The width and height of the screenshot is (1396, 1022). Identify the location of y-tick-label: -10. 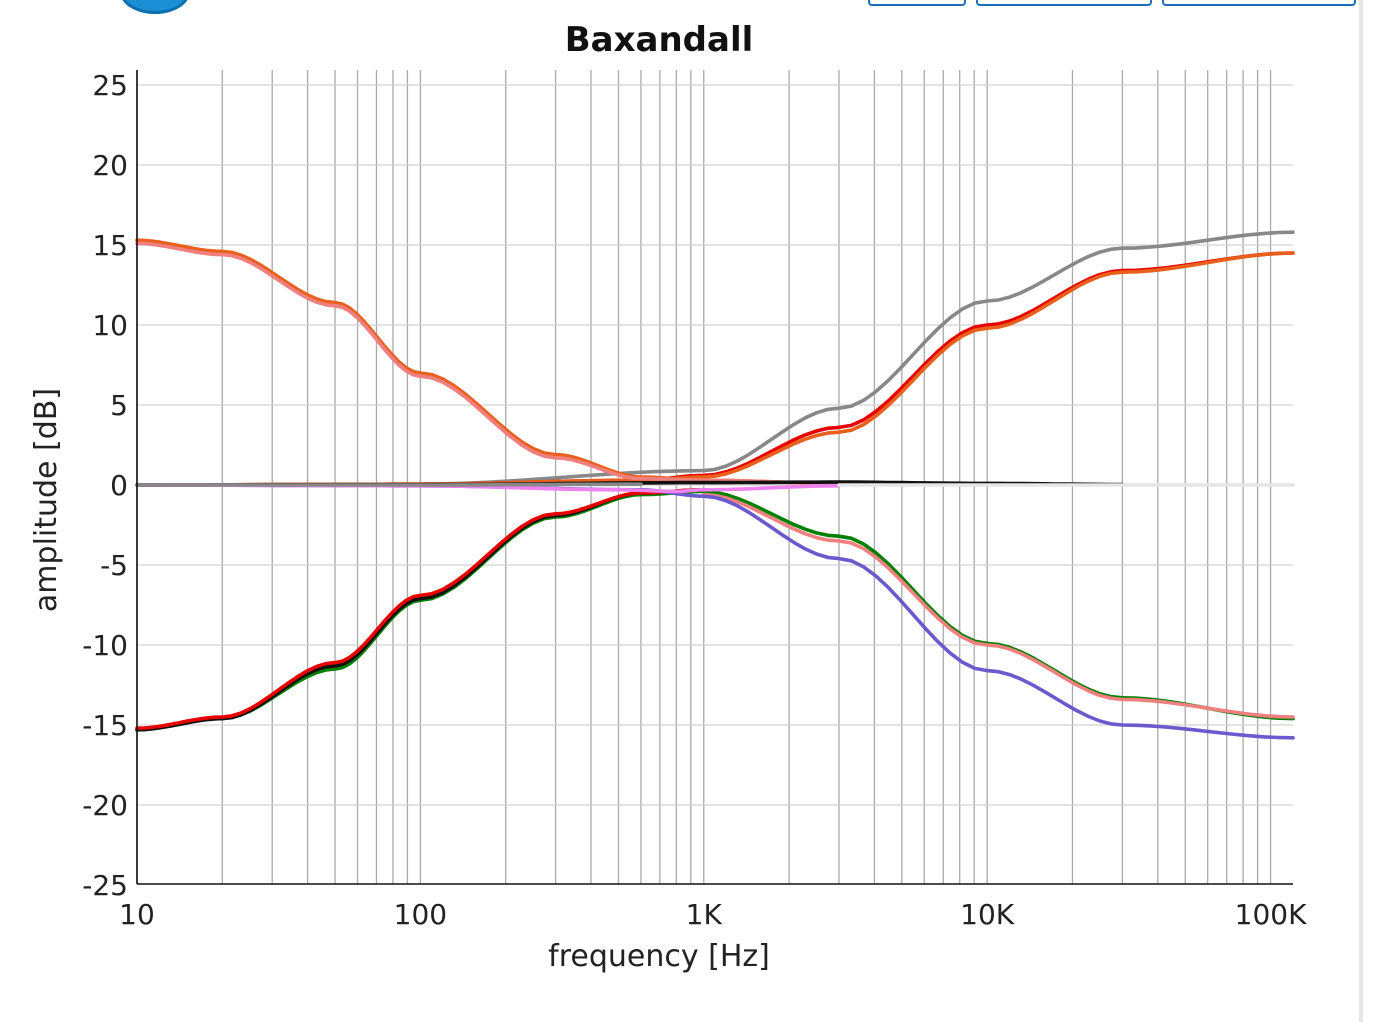
(105, 645).